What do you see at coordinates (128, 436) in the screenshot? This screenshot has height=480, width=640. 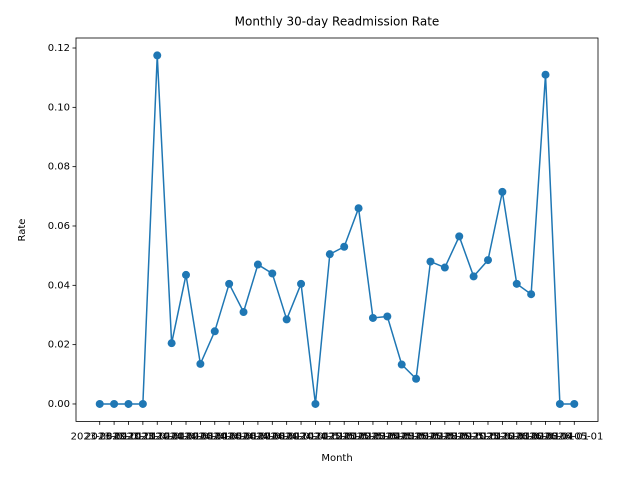 I see `x-tick-label: 2023-10-01` at bounding box center [128, 436].